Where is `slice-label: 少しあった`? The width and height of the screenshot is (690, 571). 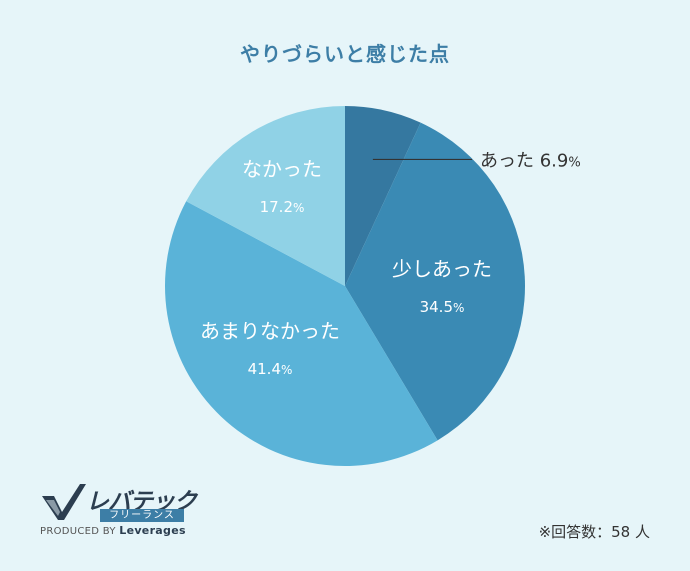 slice-label: 少しあった is located at coordinates (442, 269).